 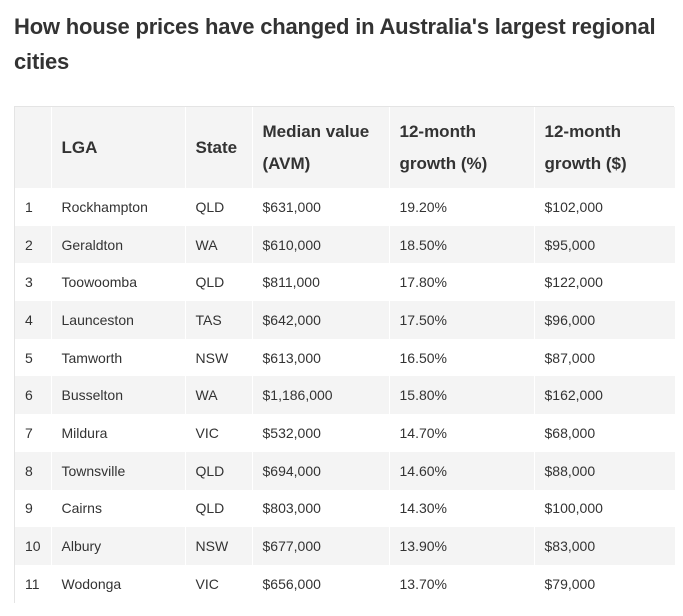 I want to click on cell-lga: Tamworth, so click(x=118, y=357).